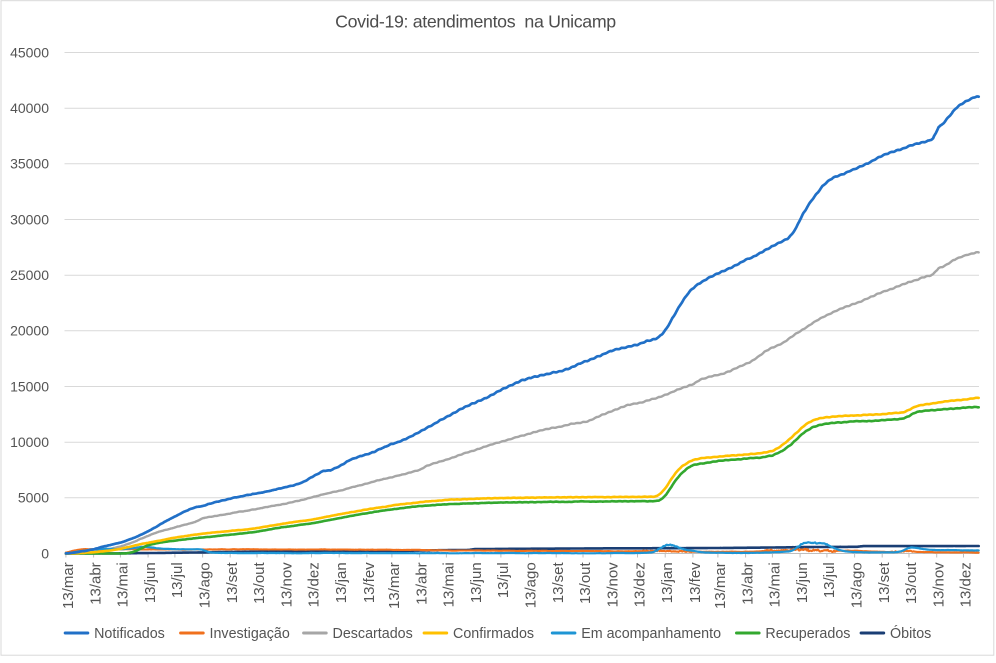  What do you see at coordinates (910, 633) in the screenshot?
I see `svg-text: Óbitos` at bounding box center [910, 633].